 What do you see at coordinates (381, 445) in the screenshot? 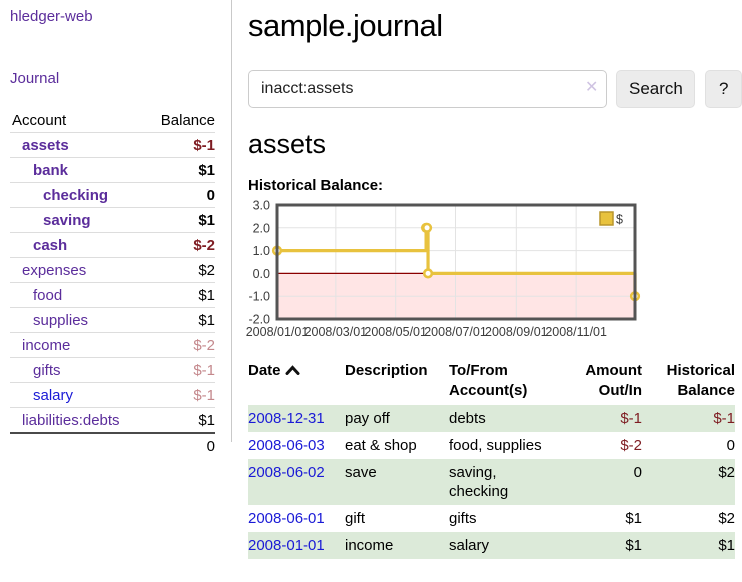
I see `transaction-description: eat & shop` at bounding box center [381, 445].